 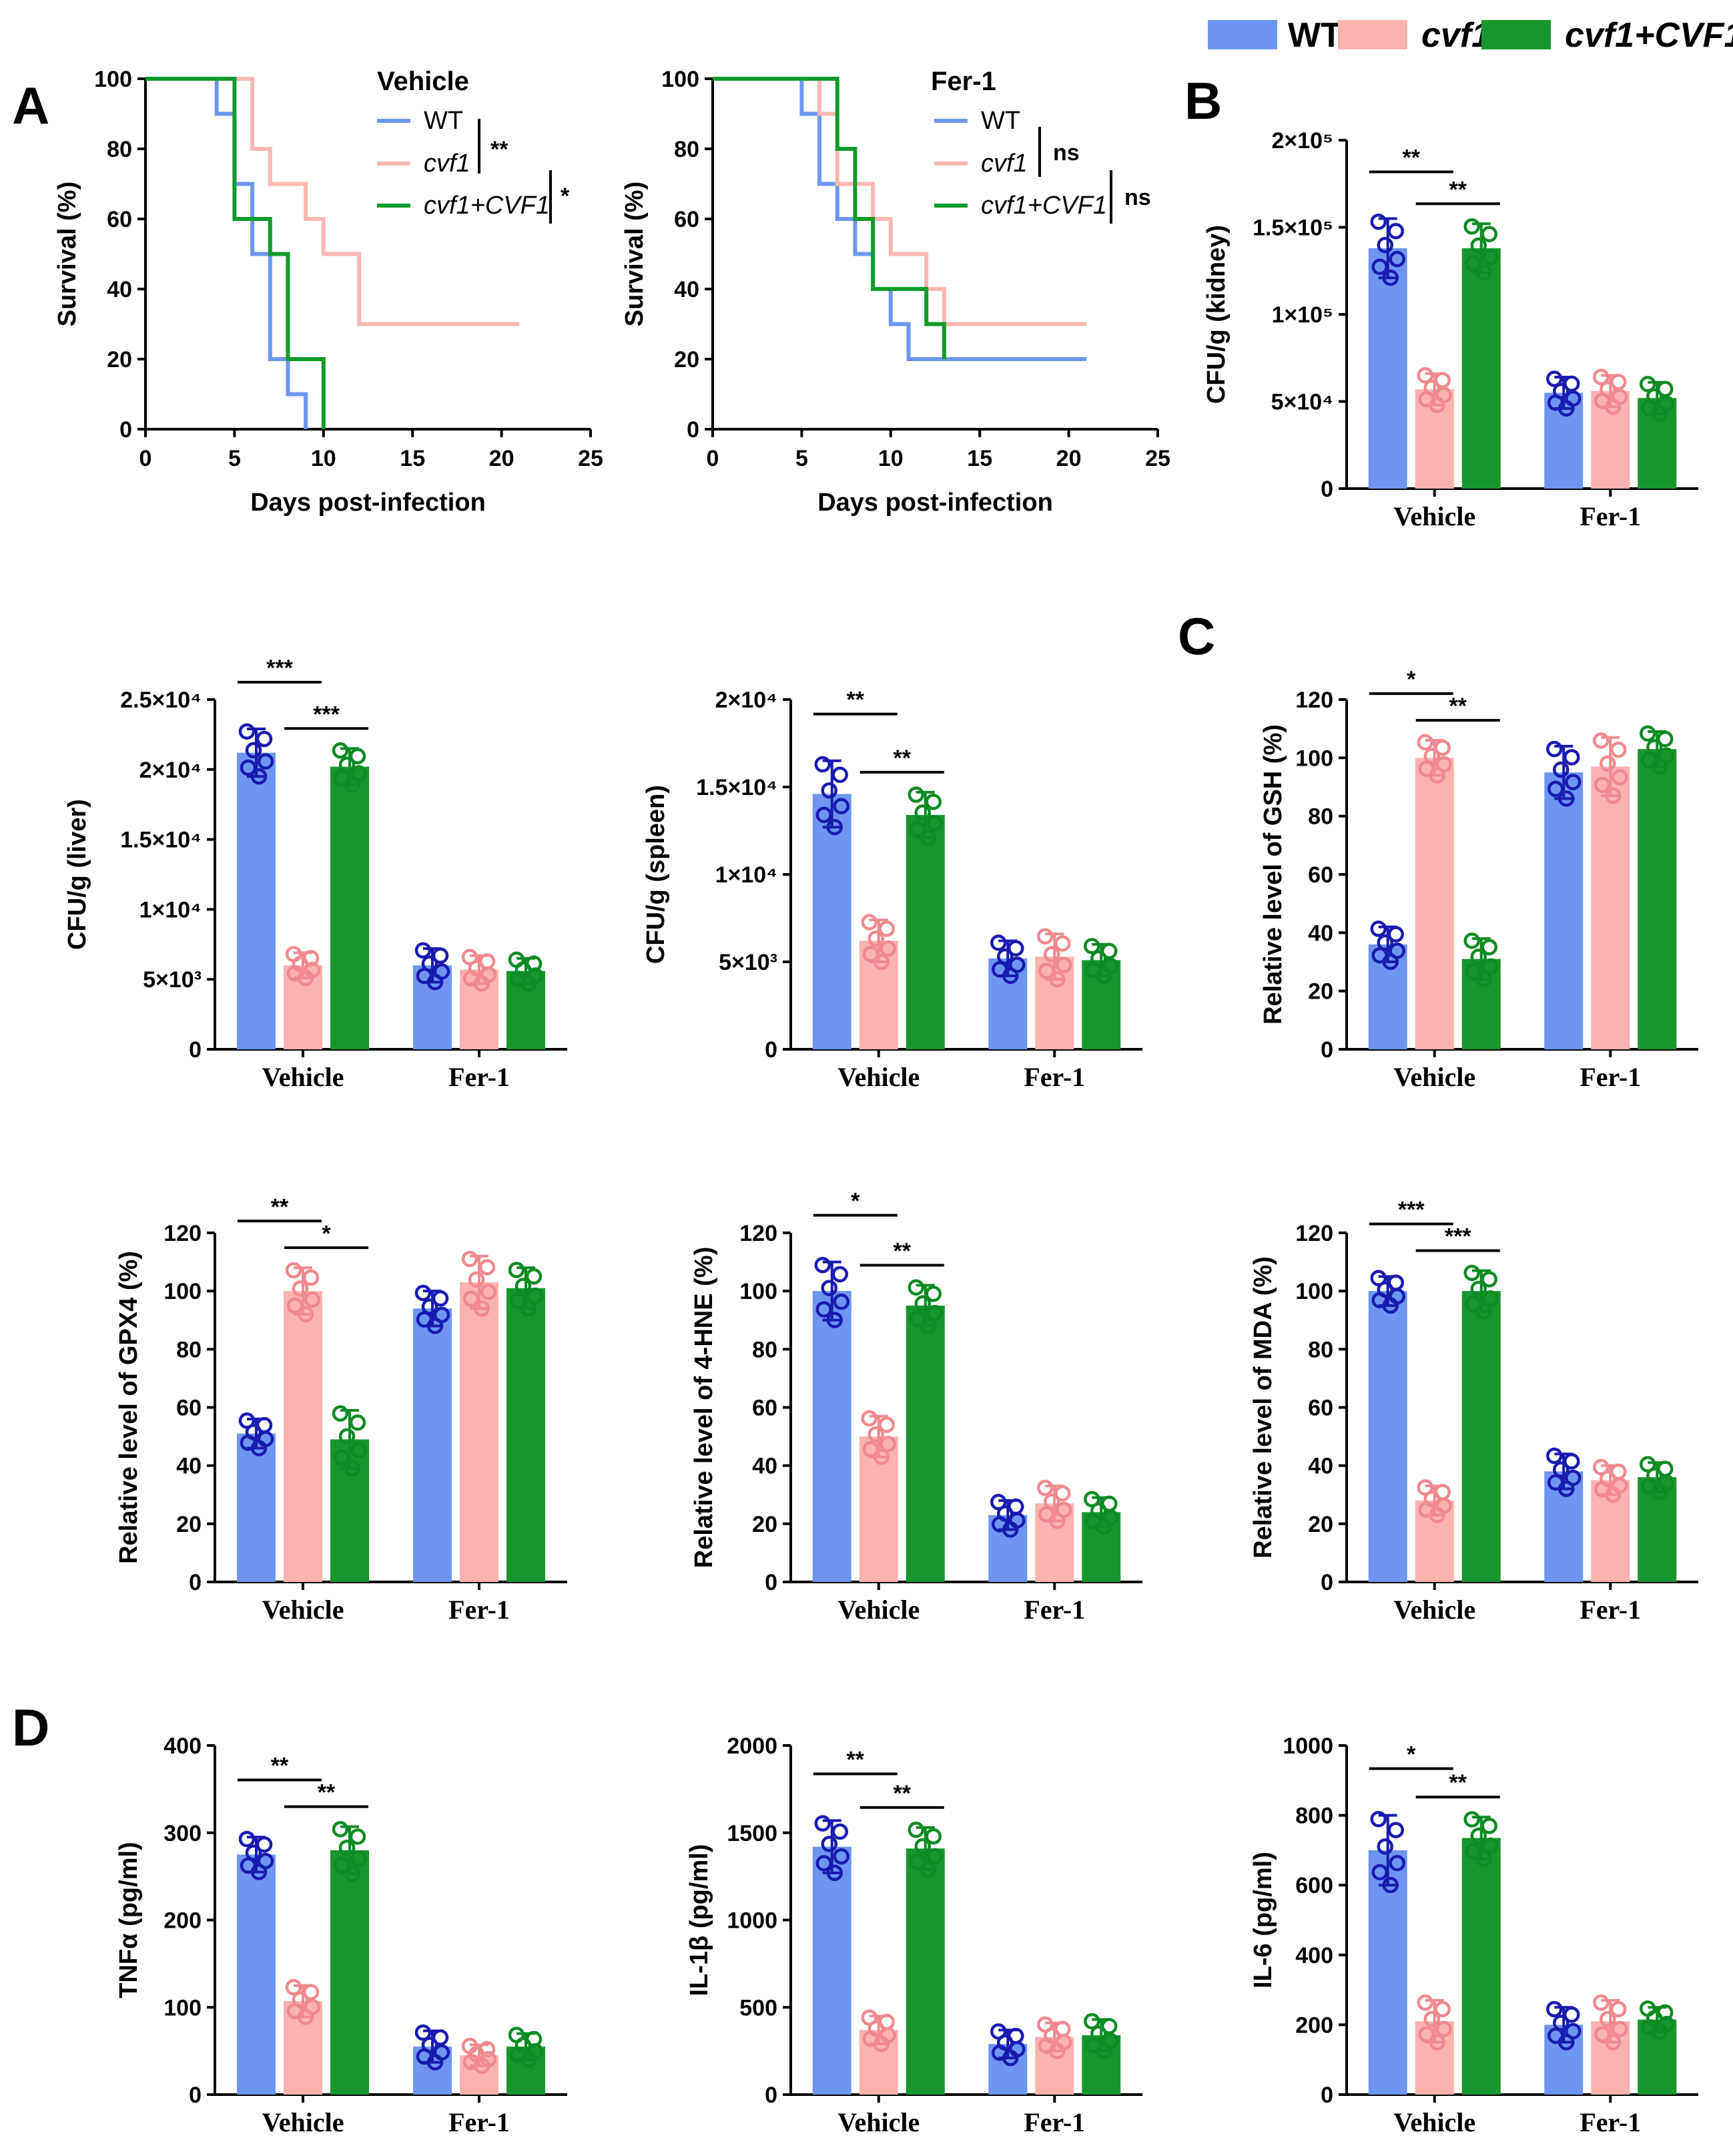 I want to click on y-tick-label: 5×10³, so click(x=172, y=980).